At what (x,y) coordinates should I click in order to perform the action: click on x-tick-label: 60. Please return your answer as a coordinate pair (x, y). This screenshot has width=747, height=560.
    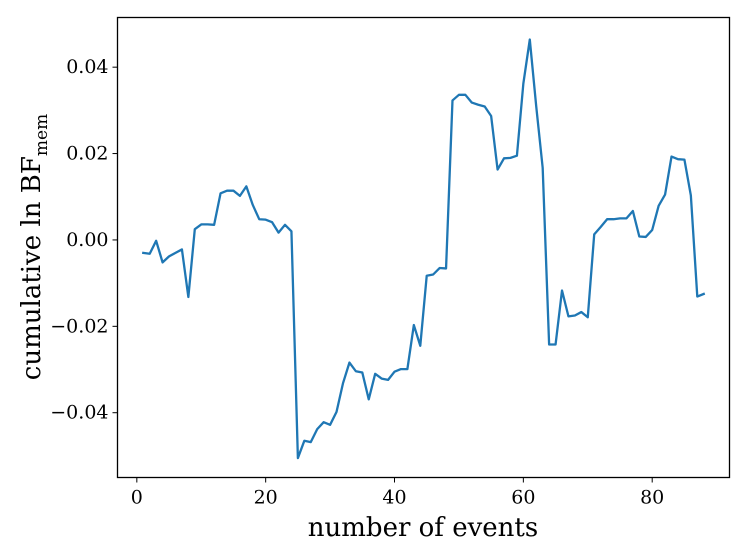
    Looking at the image, I should click on (523, 498).